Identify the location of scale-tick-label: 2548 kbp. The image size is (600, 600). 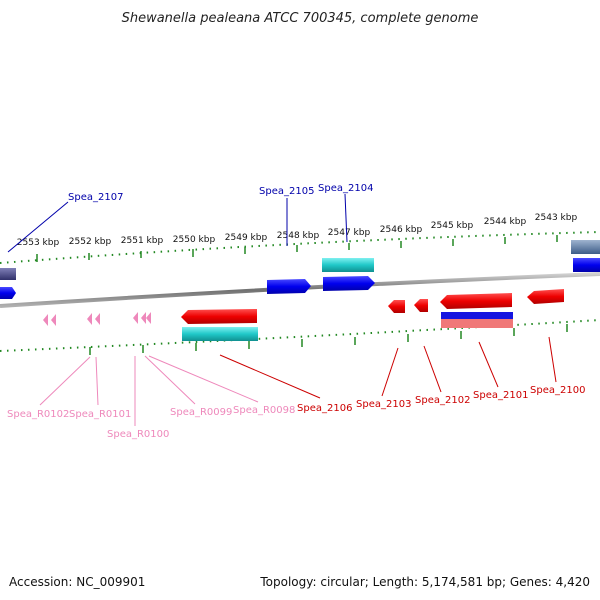
(298, 236).